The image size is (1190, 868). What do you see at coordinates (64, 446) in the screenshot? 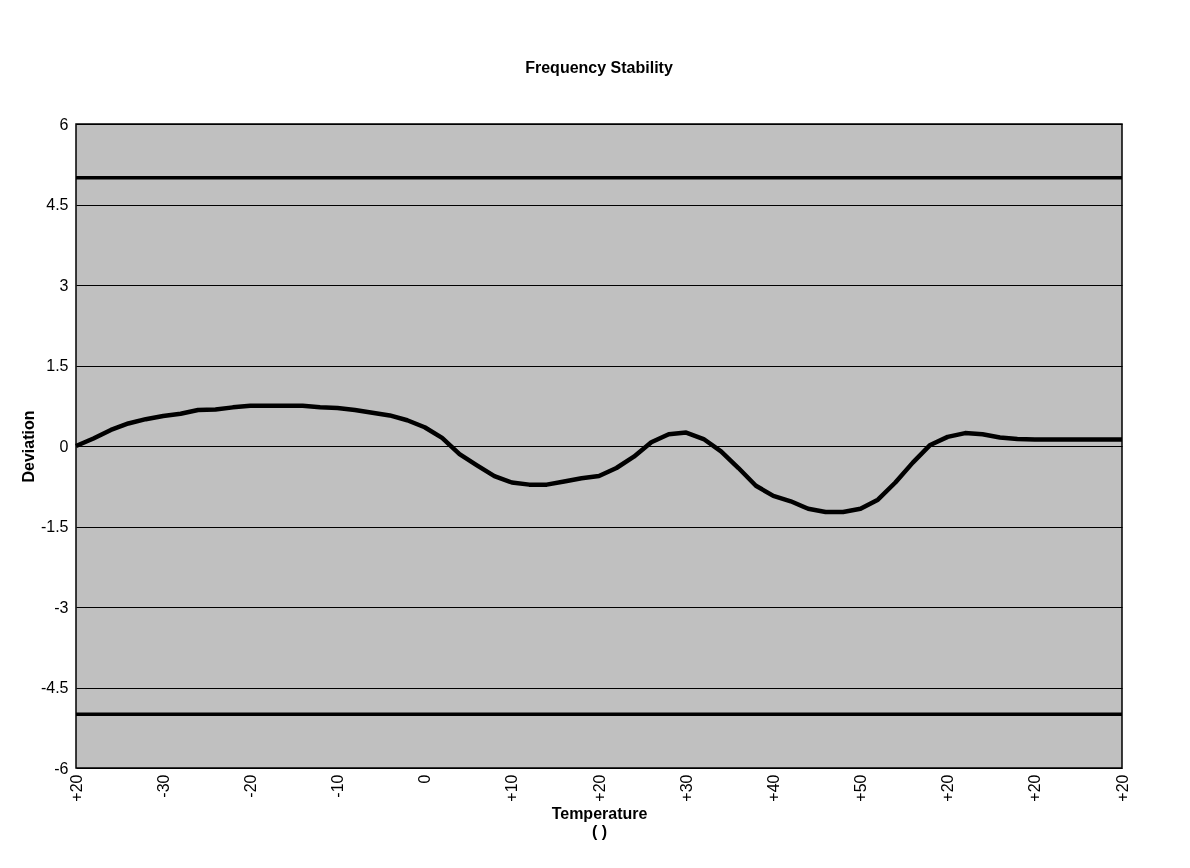
I see `y-tick-label: 0` at bounding box center [64, 446].